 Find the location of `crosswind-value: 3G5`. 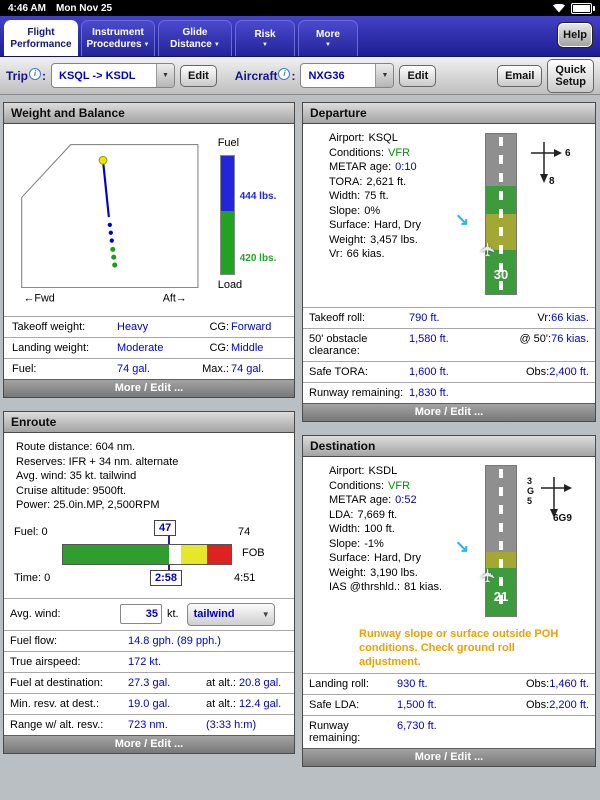

crosswind-value: 3G5 is located at coordinates (531, 491).